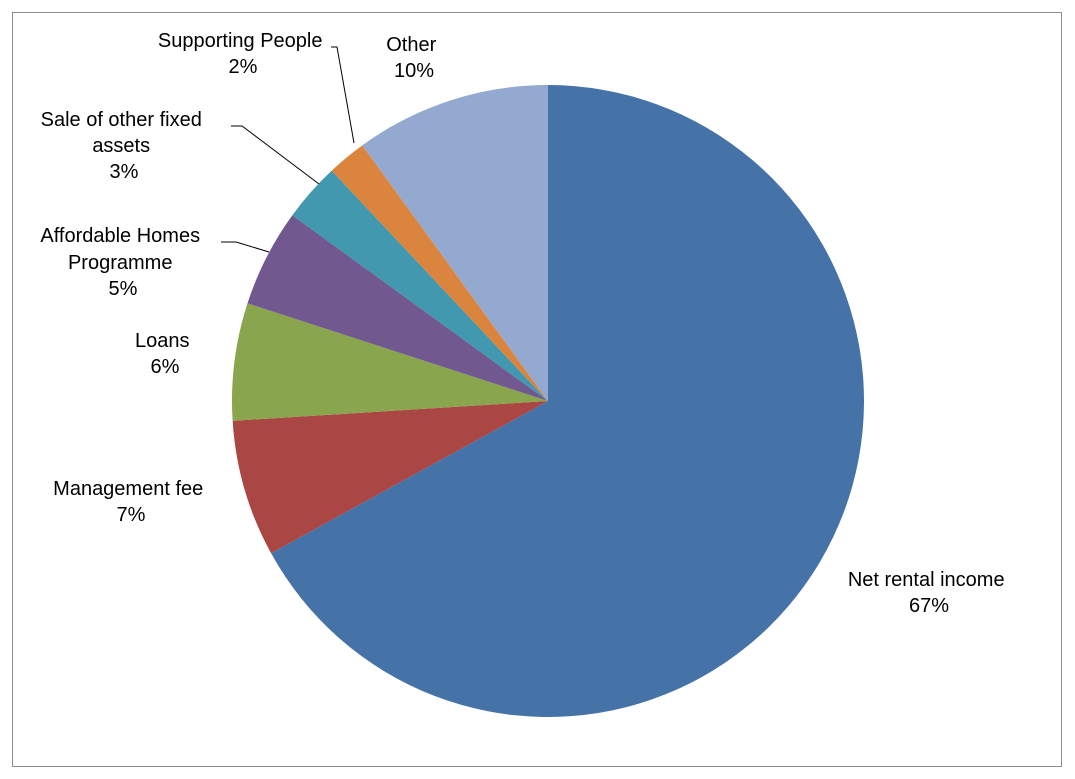  Describe the element at coordinates (411, 45) in the screenshot. I see `slice-name-other: Other` at that location.